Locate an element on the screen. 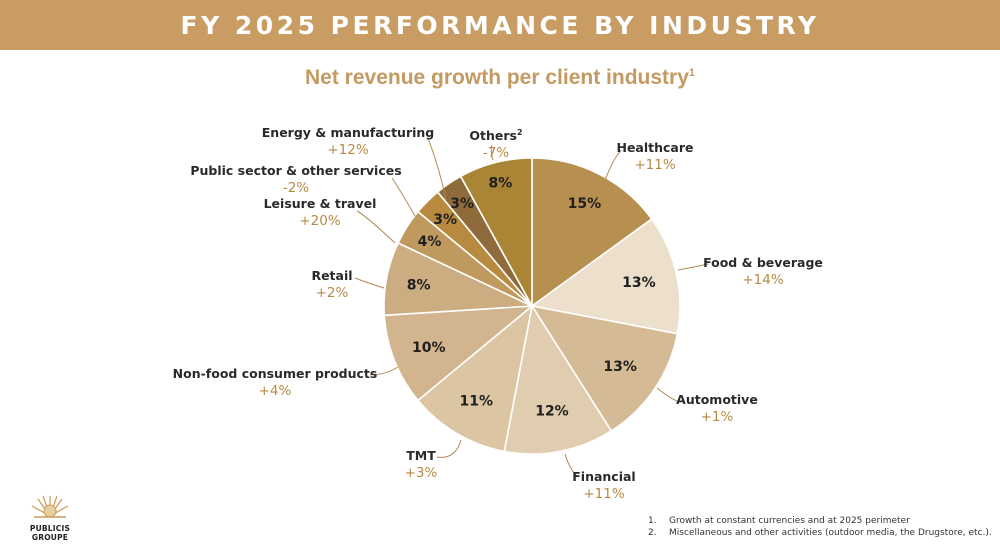 Image resolution: width=1000 pixels, height=548 pixels. category-name-others: Others2 is located at coordinates (495, 135).